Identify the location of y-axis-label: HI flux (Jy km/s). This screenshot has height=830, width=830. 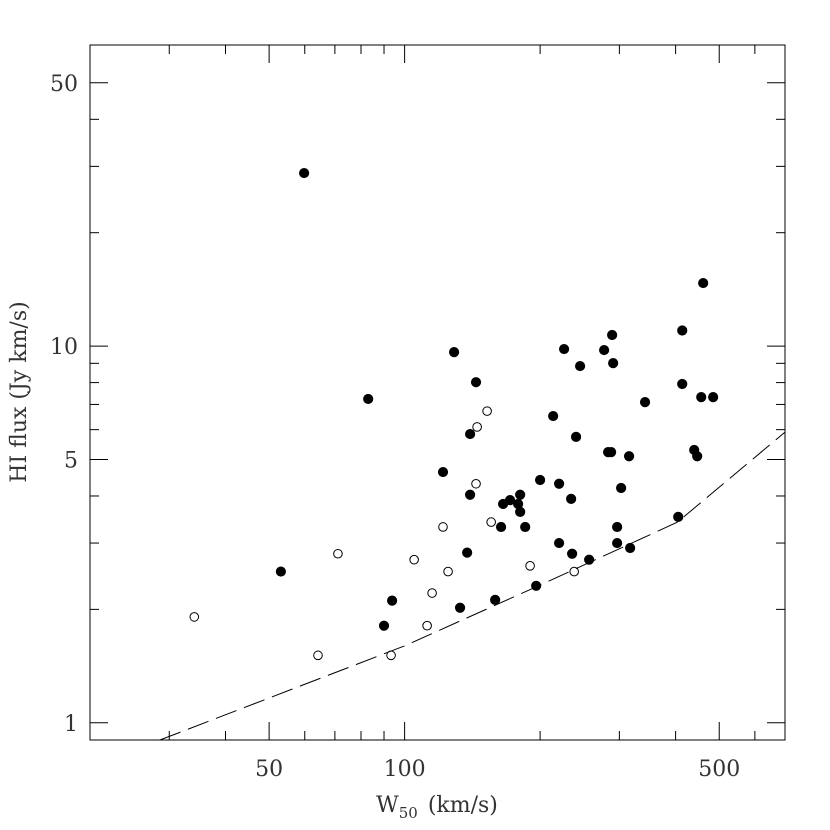
(19, 391).